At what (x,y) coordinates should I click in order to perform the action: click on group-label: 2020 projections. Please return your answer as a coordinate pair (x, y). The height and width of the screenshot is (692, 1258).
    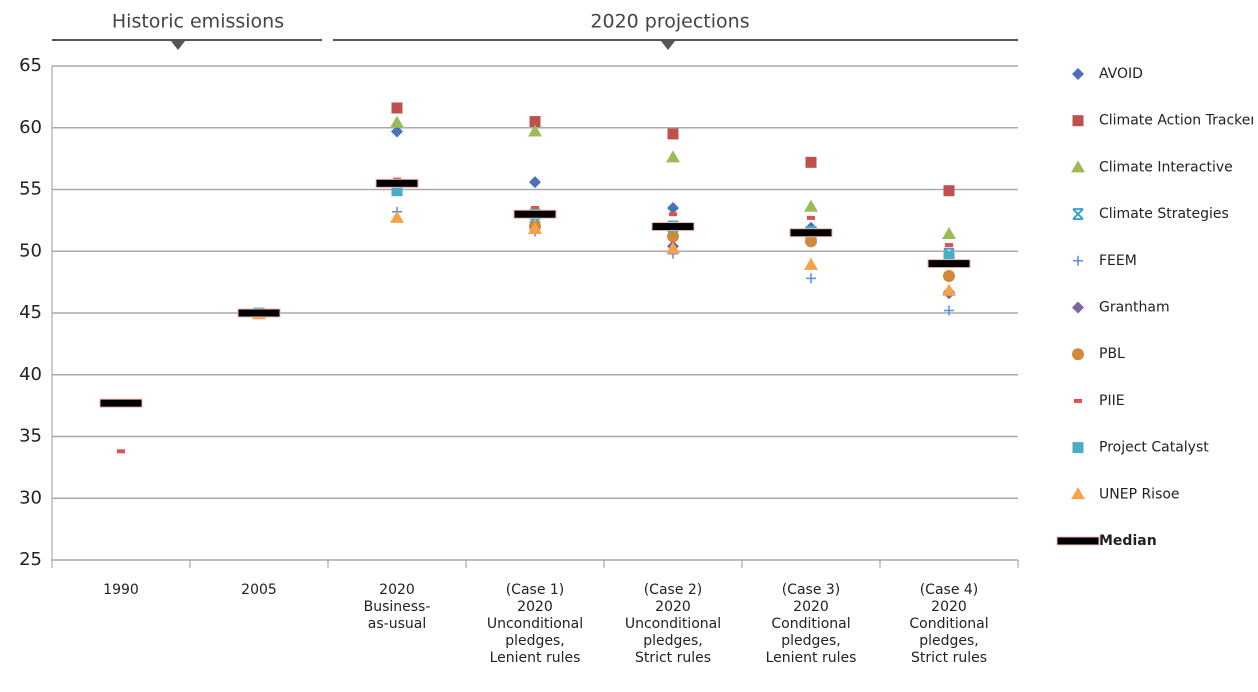
    Looking at the image, I should click on (669, 22).